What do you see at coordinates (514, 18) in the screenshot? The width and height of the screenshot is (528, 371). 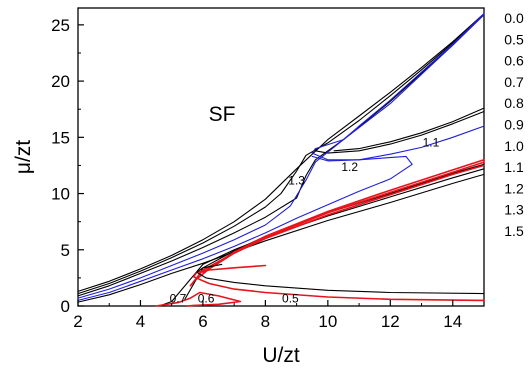 I see `legend-label: 0.0` at bounding box center [514, 18].